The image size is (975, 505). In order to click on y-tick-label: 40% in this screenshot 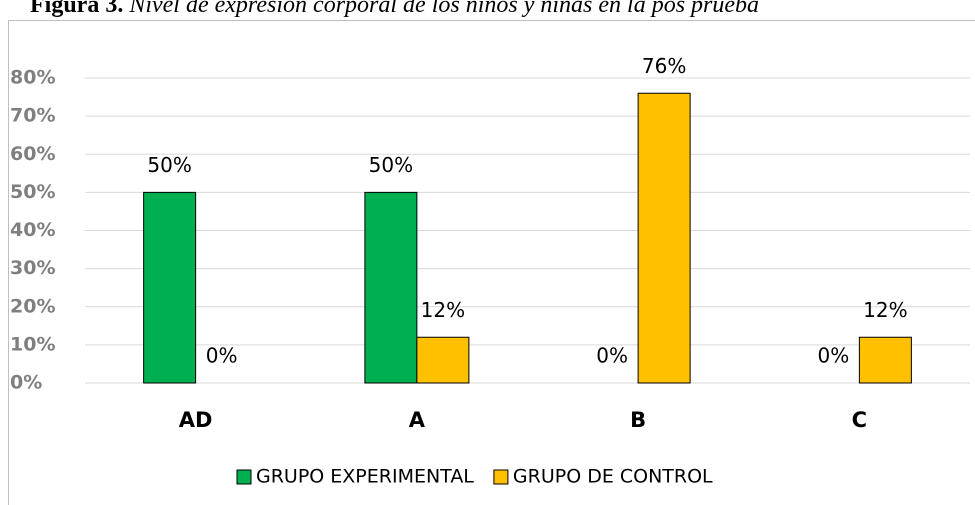, I will do `click(32, 230)`.